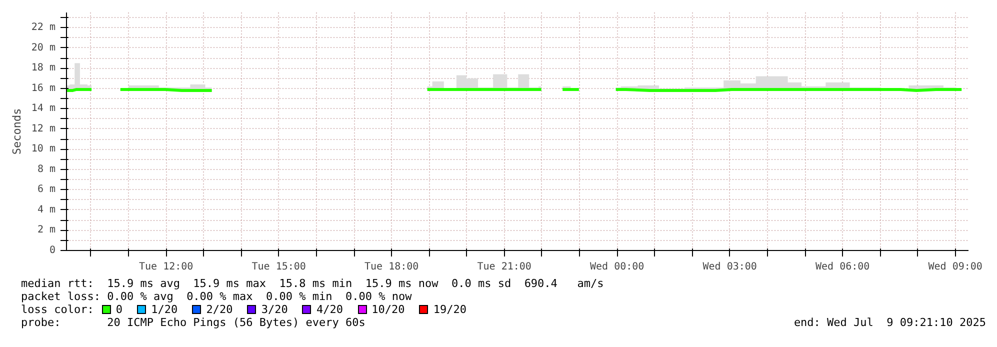 The image size is (997, 347). What do you see at coordinates (313, 283) in the screenshot?
I see `text: median rtt: 15.9 ms avg 15.9 ms max 15.8 ms min 15.9 ms now 0.0 ms sd 690.4 am/s` at bounding box center [313, 283].